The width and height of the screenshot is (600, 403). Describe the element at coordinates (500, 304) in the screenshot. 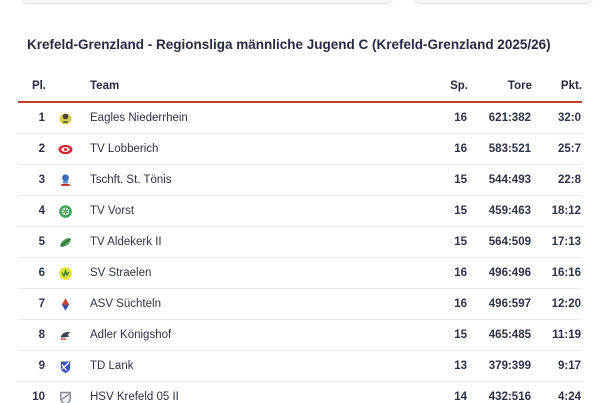

I see `goals: 496:597` at that location.